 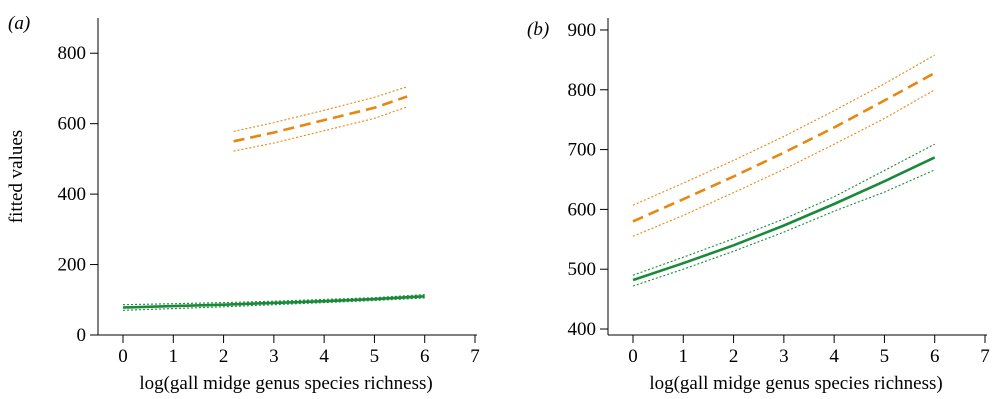 I want to click on panel-label: (a), so click(x=19, y=23).